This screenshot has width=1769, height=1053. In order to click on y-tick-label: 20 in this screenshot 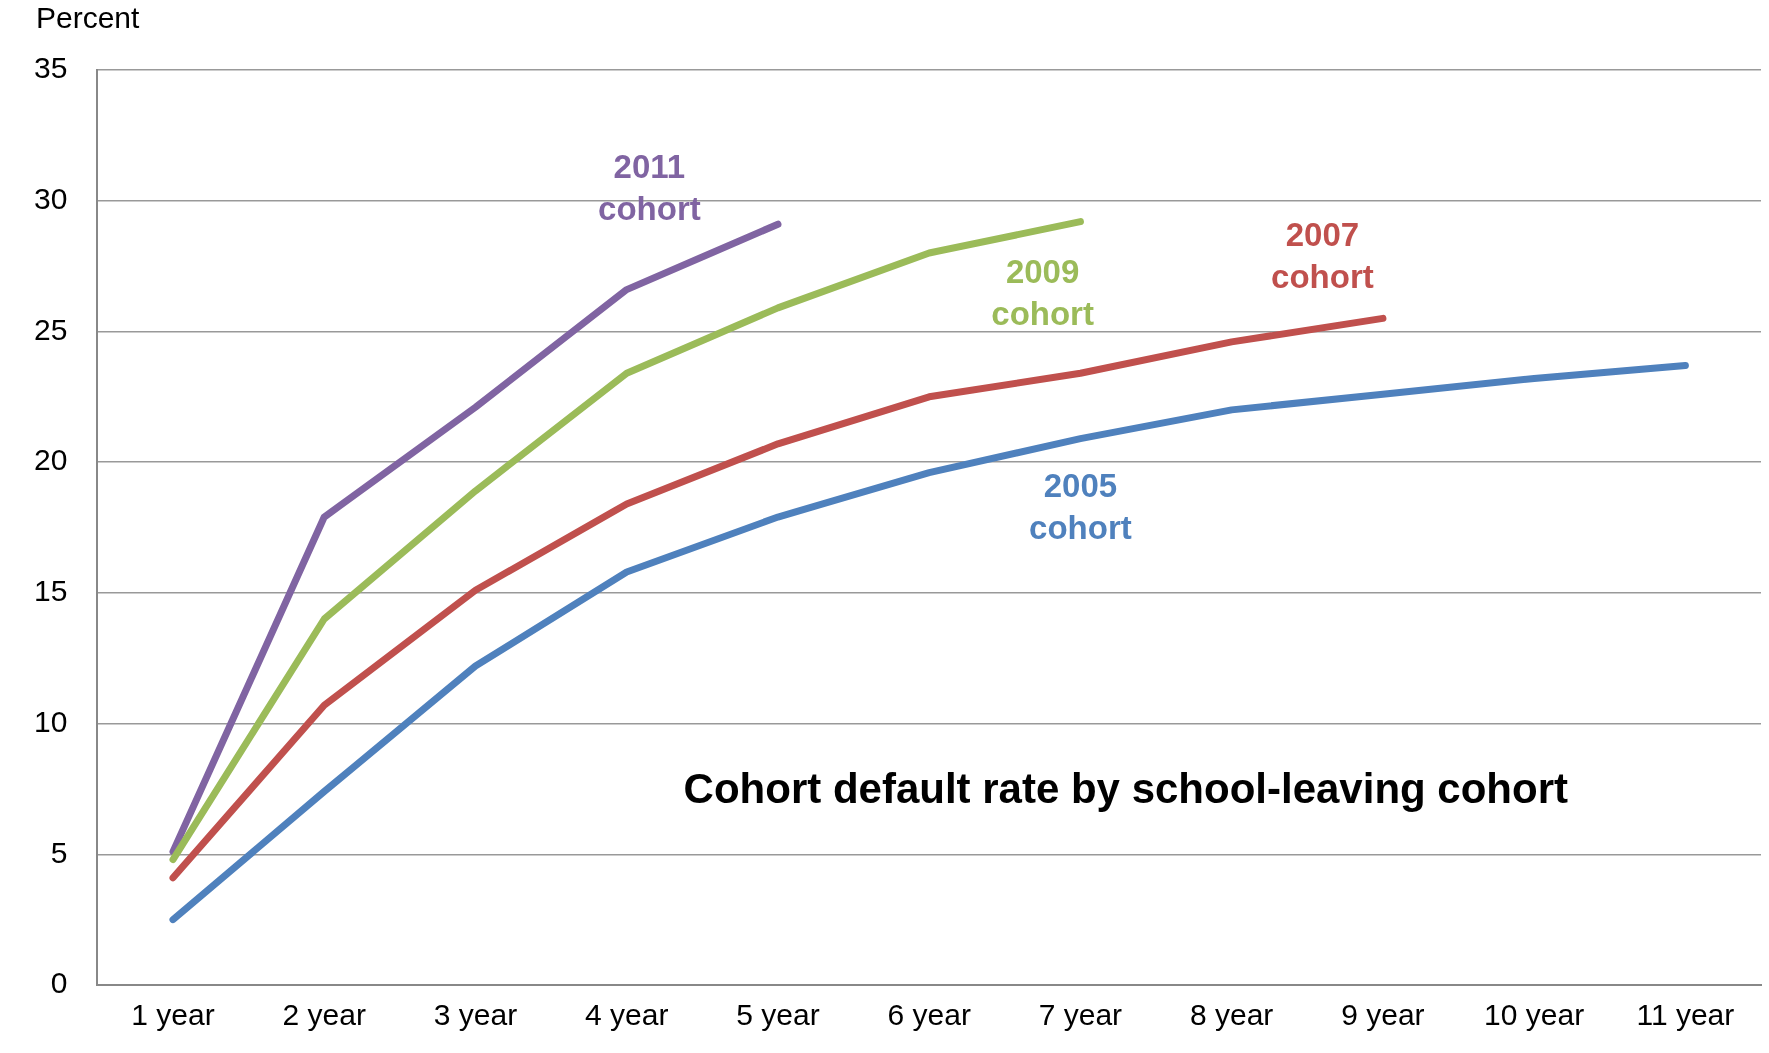, I will do `click(50, 460)`.